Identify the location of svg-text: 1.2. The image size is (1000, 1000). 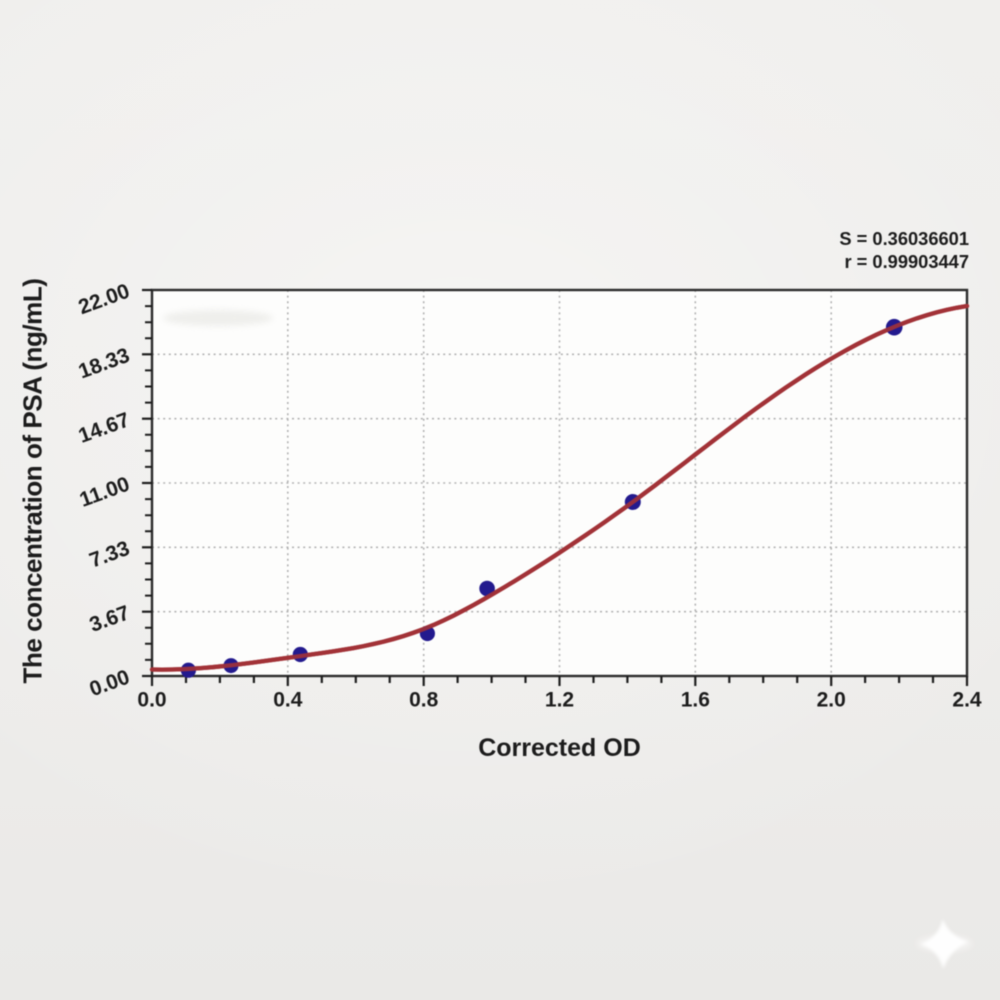
(559, 700).